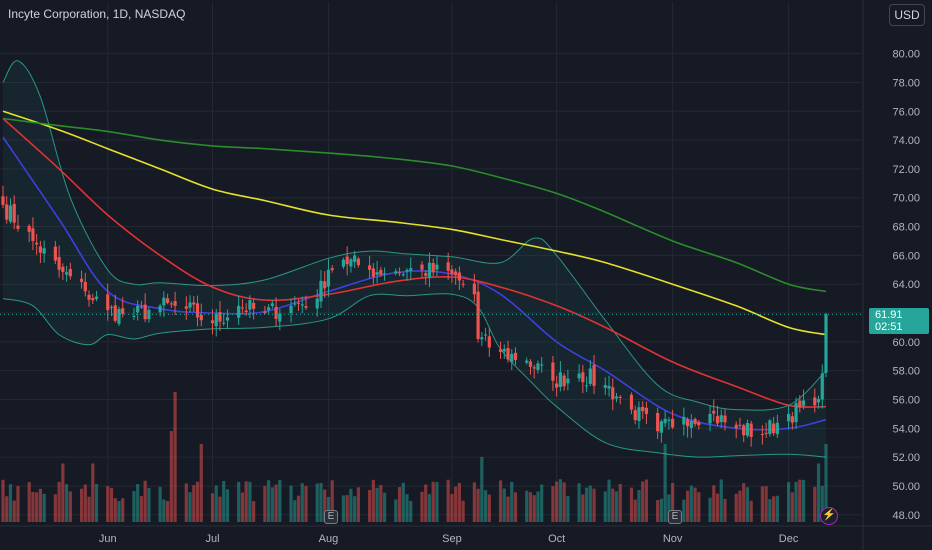  Describe the element at coordinates (97, 14) in the screenshot. I see `chart-title: Incyte Corporation, 1D, NASDAQ` at that location.